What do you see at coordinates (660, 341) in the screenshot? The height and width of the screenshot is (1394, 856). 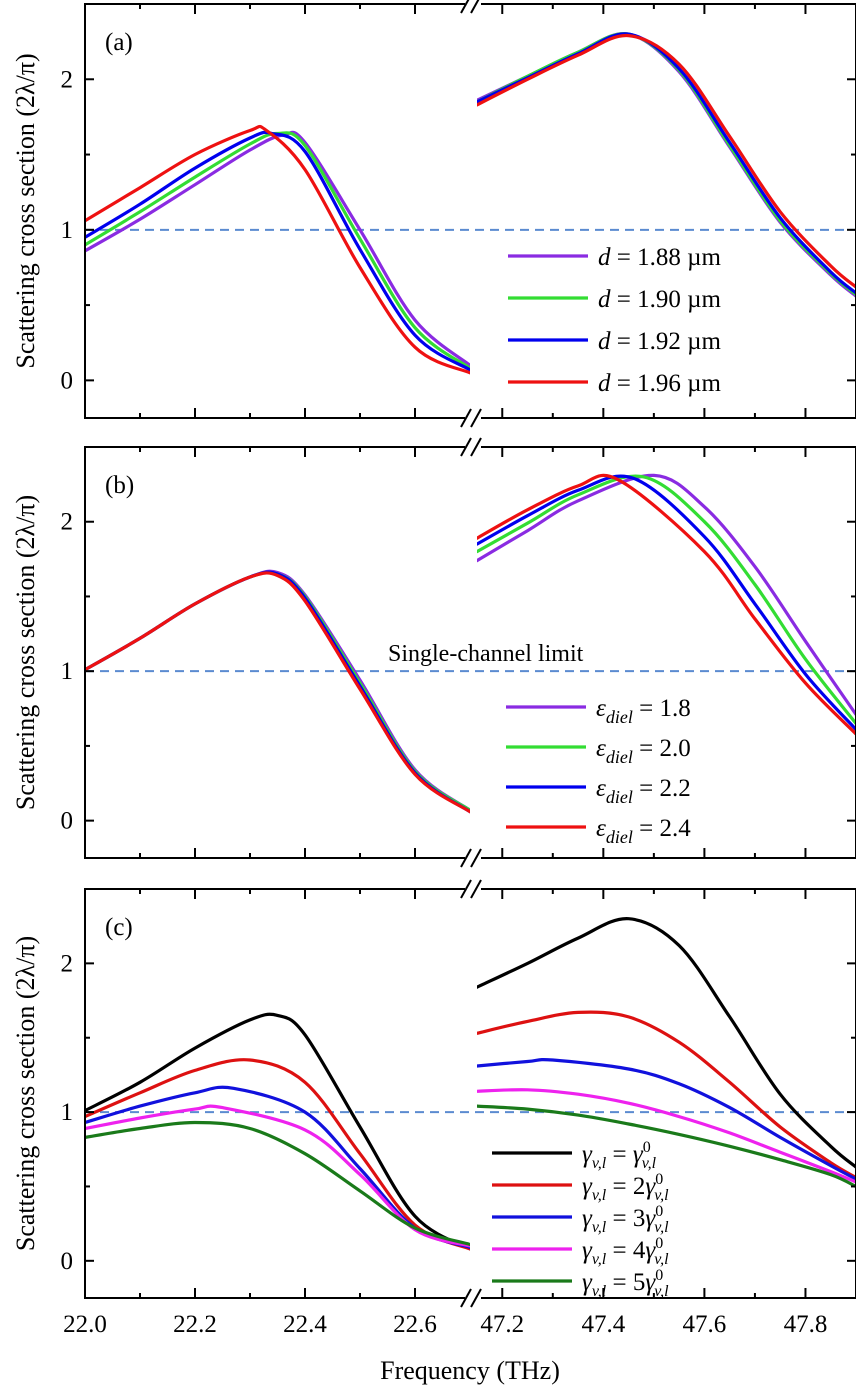 I see `legend-label: d = 1.92 µm` at bounding box center [660, 341].